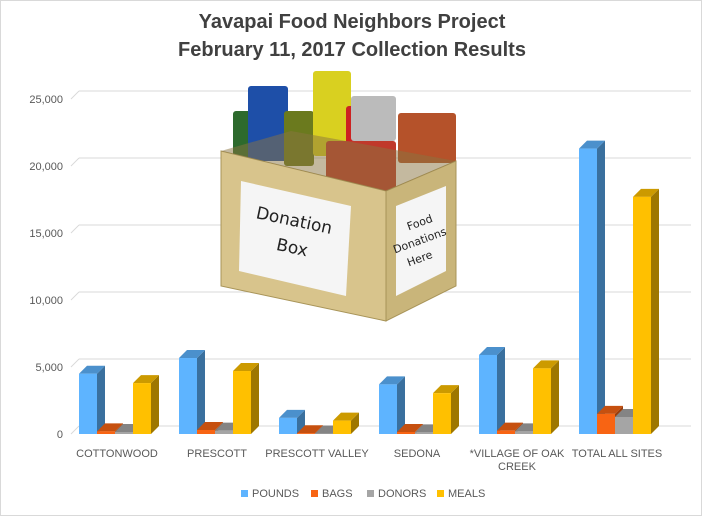 The image size is (702, 516). Describe the element at coordinates (352, 50) in the screenshot. I see `chart-subtitle: February 11, 2017 Collection Results` at that location.